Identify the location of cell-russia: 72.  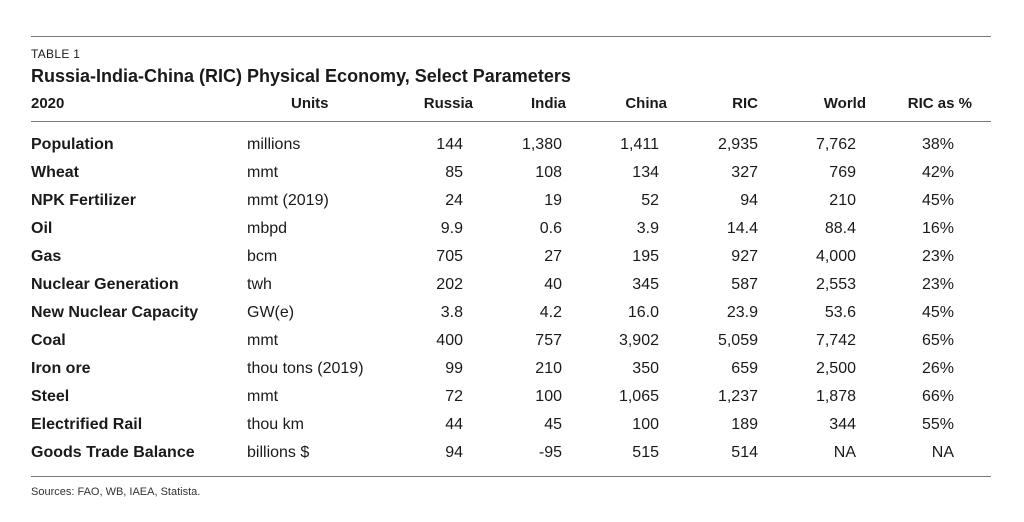
(454, 396).